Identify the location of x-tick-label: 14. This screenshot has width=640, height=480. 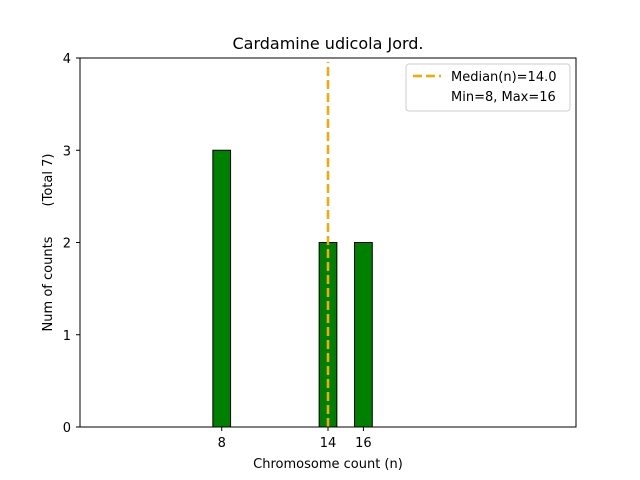
(328, 443).